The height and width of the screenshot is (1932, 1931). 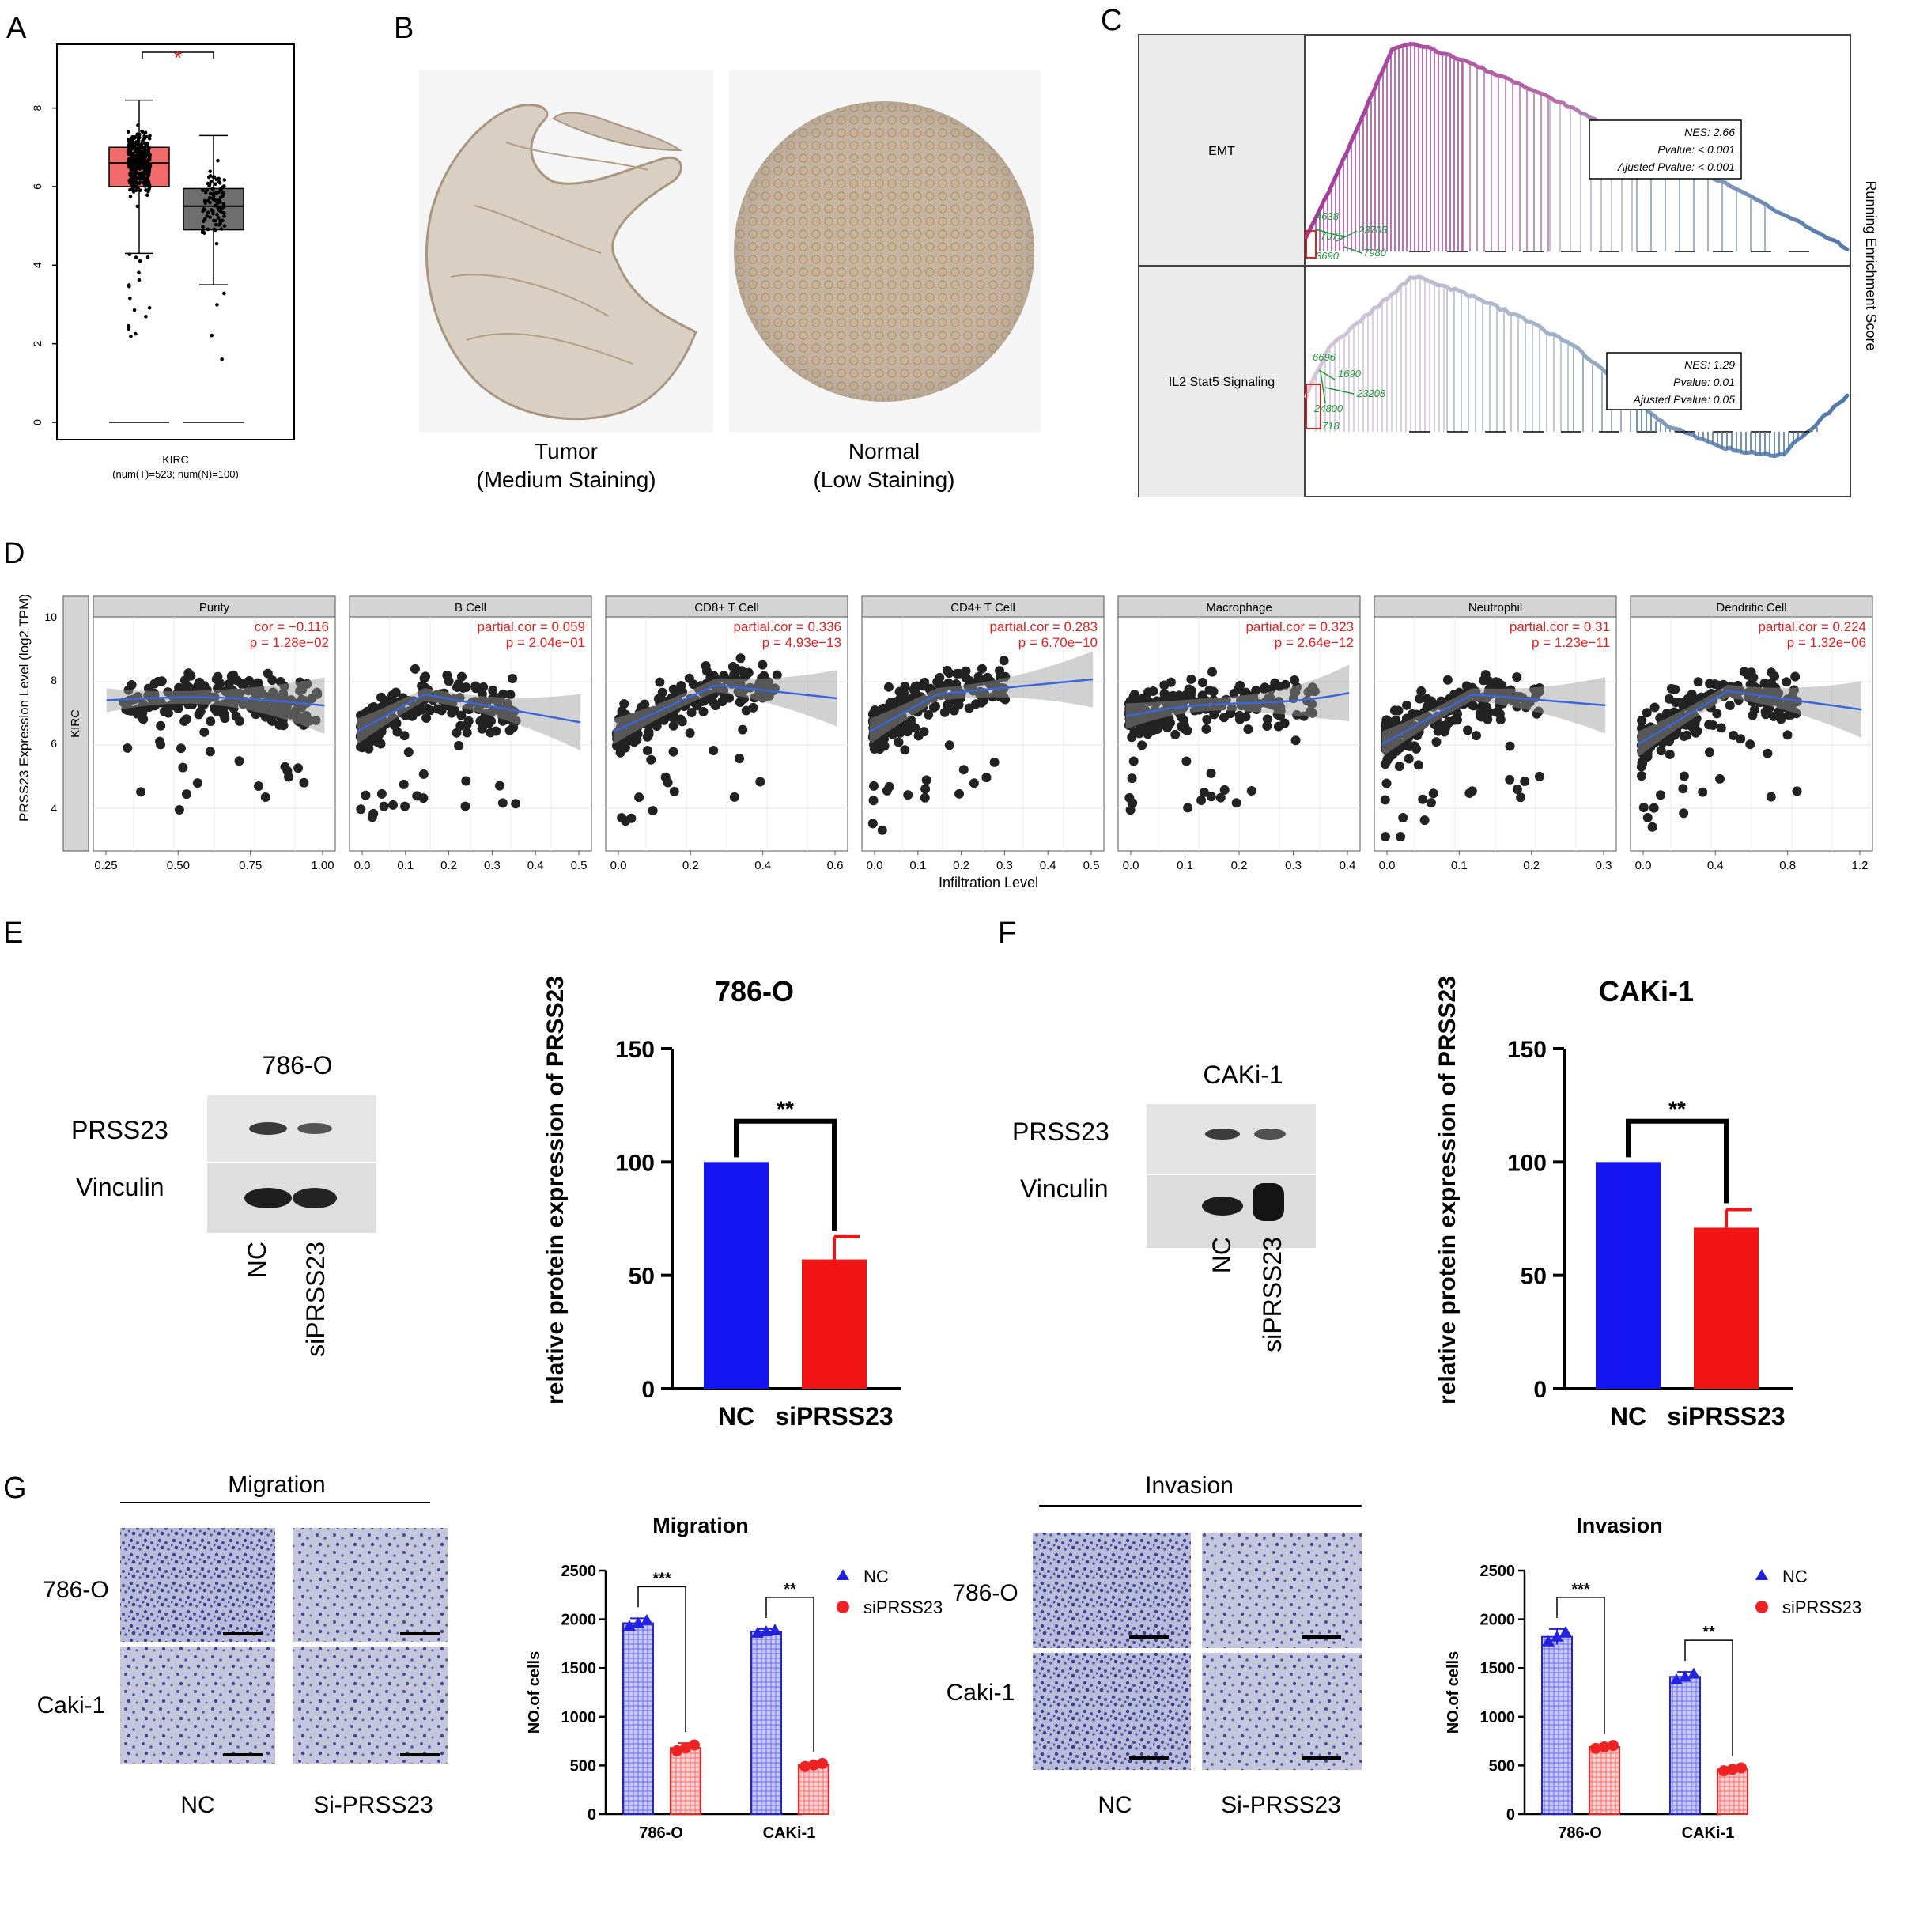 What do you see at coordinates (566, 479) in the screenshot?
I see `tumor-staining-label: (Medium Staining)` at bounding box center [566, 479].